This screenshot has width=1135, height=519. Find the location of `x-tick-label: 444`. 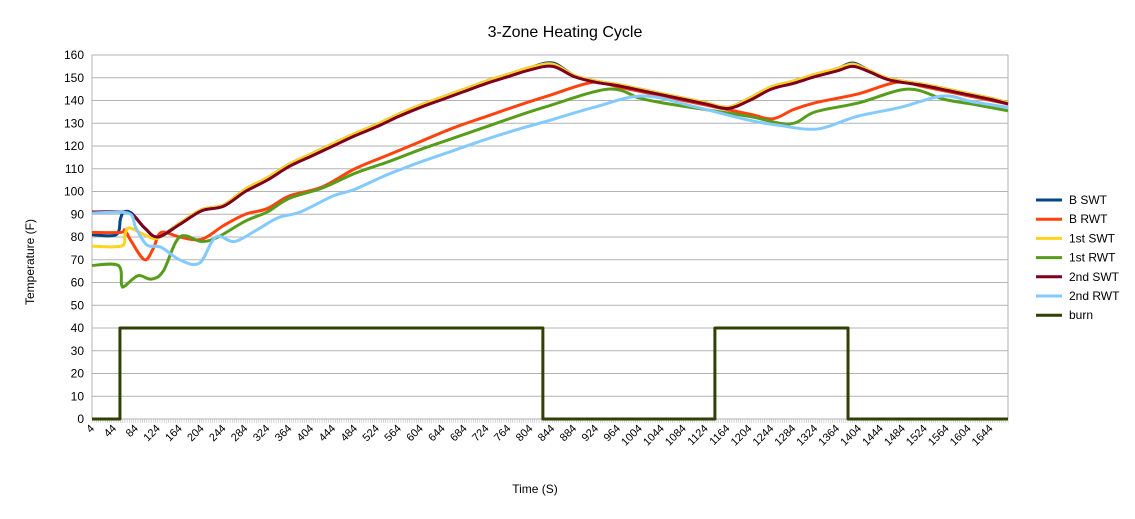

x-tick-label: 444 is located at coordinates (327, 433).